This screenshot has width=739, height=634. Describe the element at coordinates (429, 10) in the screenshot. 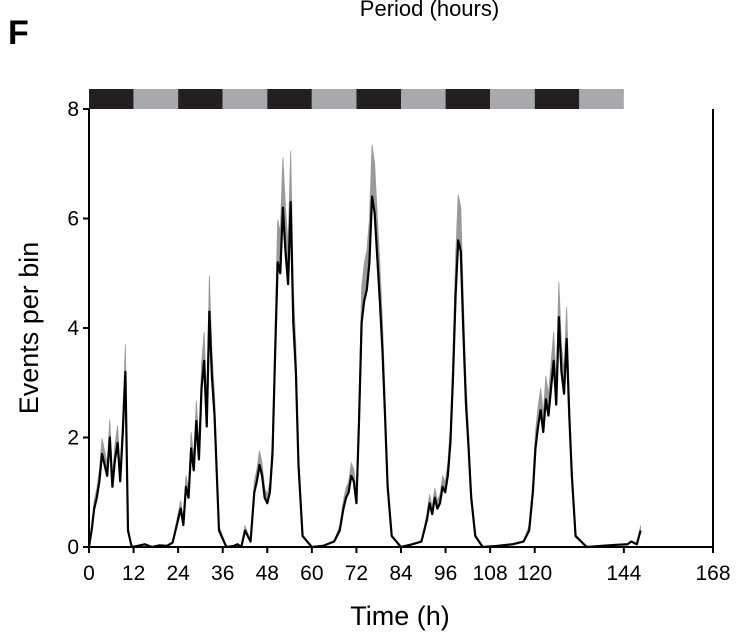

I see `chart-caption: Period (hours)` at that location.